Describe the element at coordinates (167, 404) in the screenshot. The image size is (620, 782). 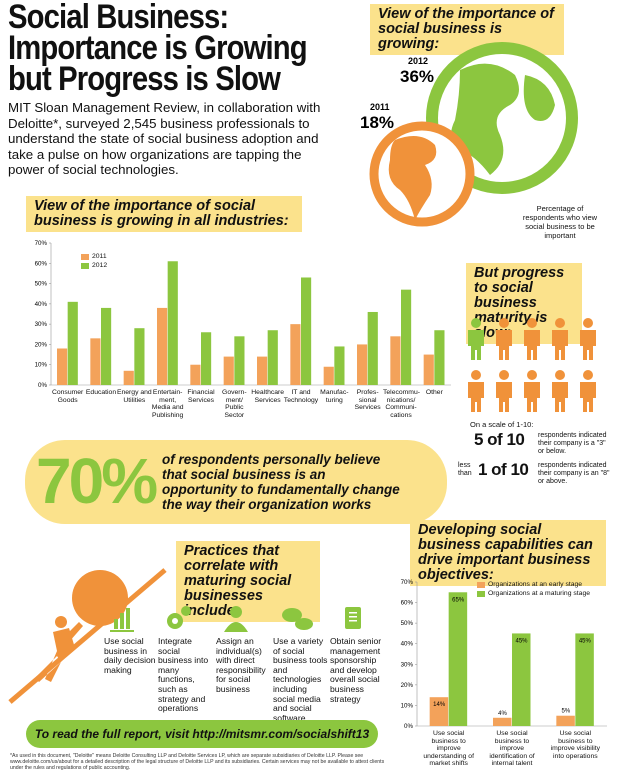
I see `x-tick-label: Entertain-ment, Media and Publishing` at that location.